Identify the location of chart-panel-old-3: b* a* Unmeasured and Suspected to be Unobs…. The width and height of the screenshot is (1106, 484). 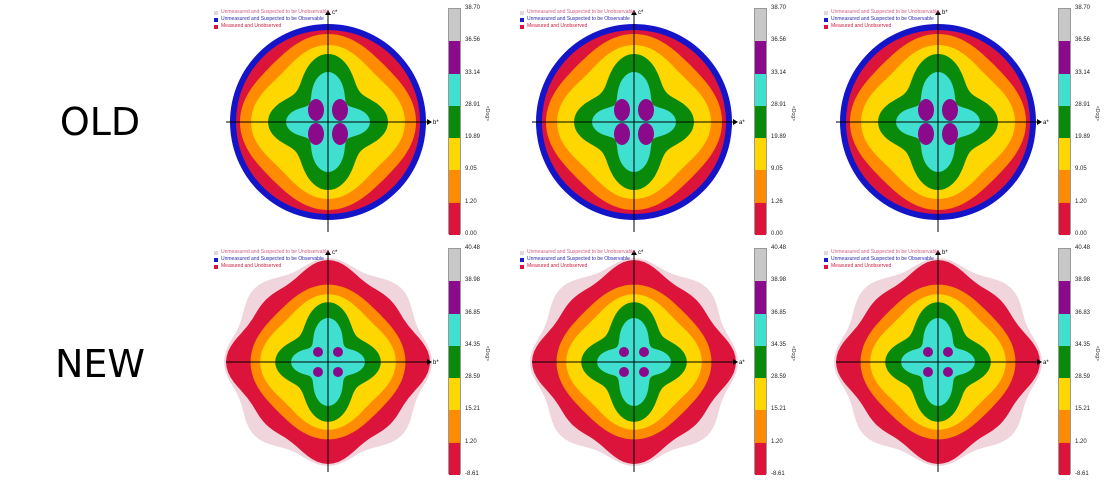
(962, 121).